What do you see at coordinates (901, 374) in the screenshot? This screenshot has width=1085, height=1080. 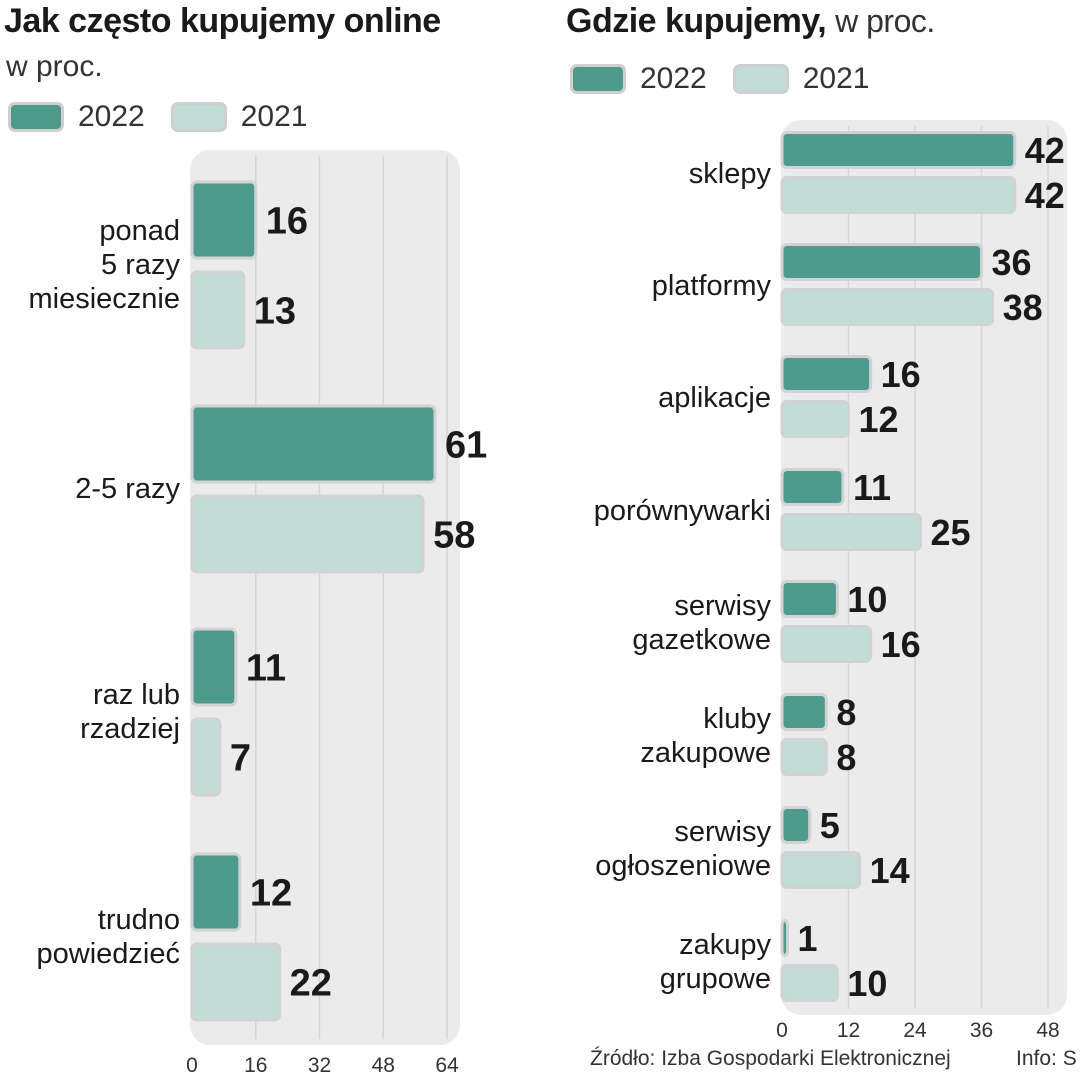 I see `right-value-label-2022: 16` at bounding box center [901, 374].